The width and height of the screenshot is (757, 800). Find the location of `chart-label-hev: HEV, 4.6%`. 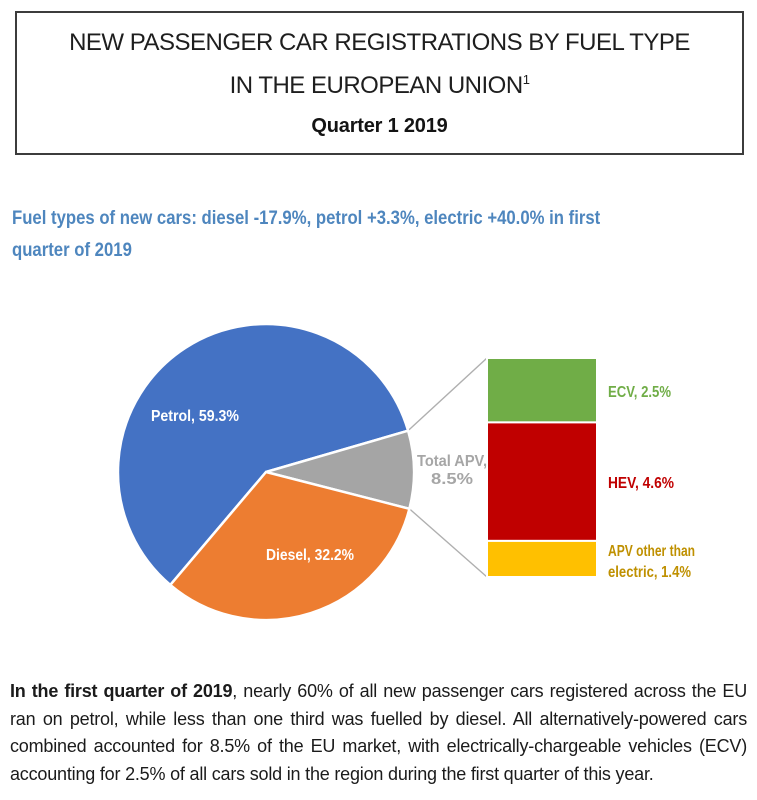

chart-label-hev: HEV, 4.6% is located at coordinates (641, 483).